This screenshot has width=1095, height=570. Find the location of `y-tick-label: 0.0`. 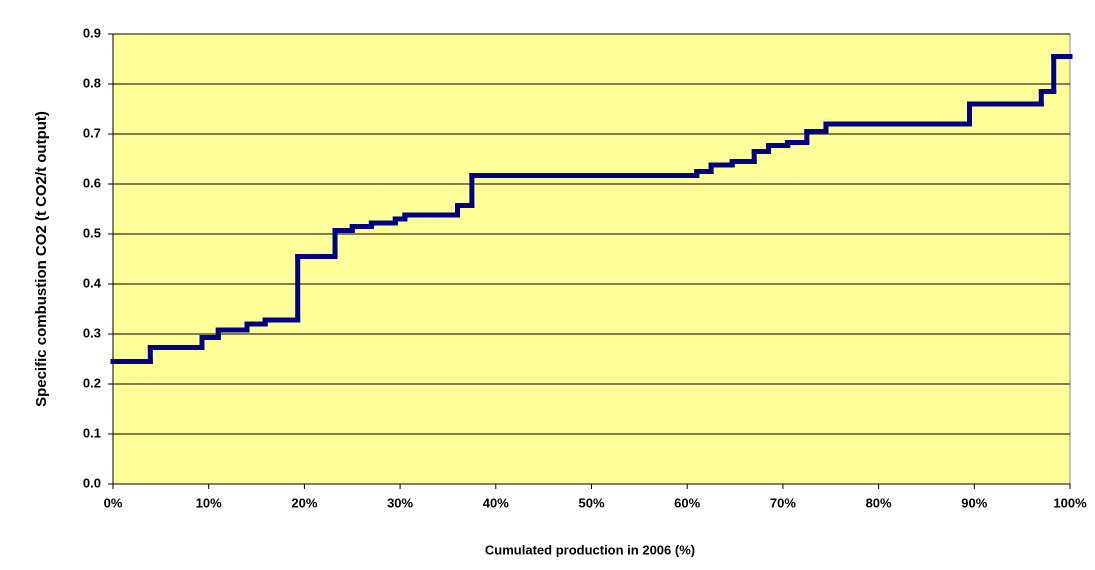

y-tick-label: 0.0 is located at coordinates (92, 482).